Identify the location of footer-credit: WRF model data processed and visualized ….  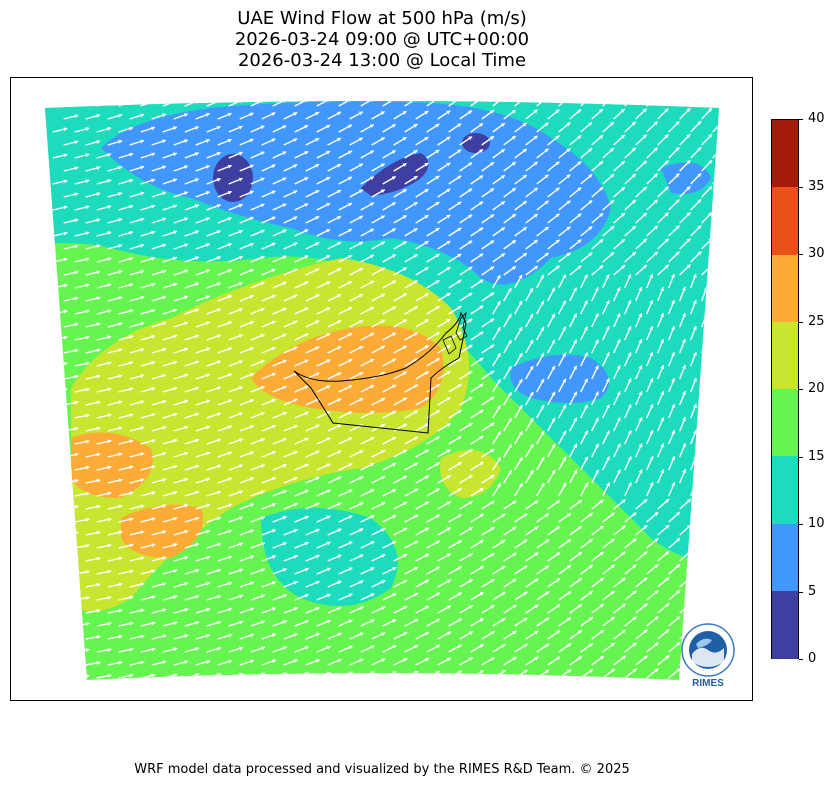
(382, 769).